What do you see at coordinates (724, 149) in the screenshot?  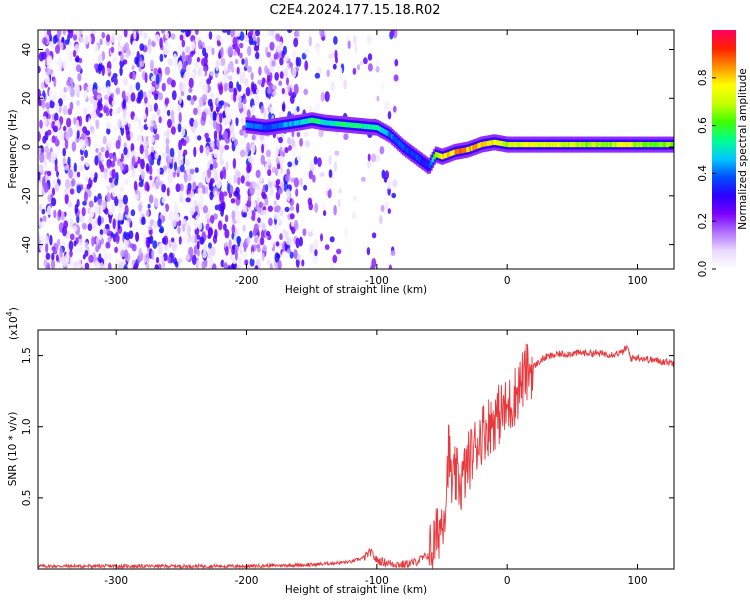 I see `colorbar-gradient` at bounding box center [724, 149].